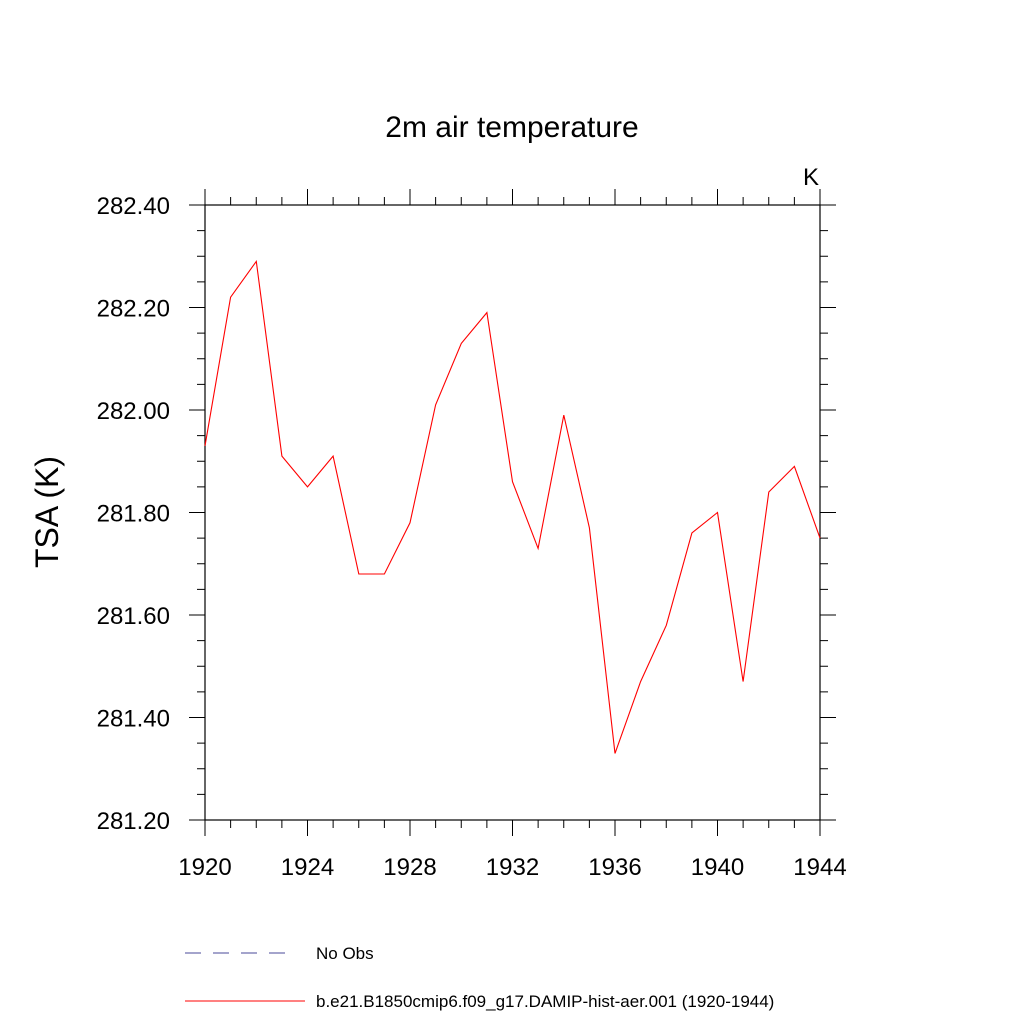  I want to click on x-tick-label: 1932, so click(512, 867).